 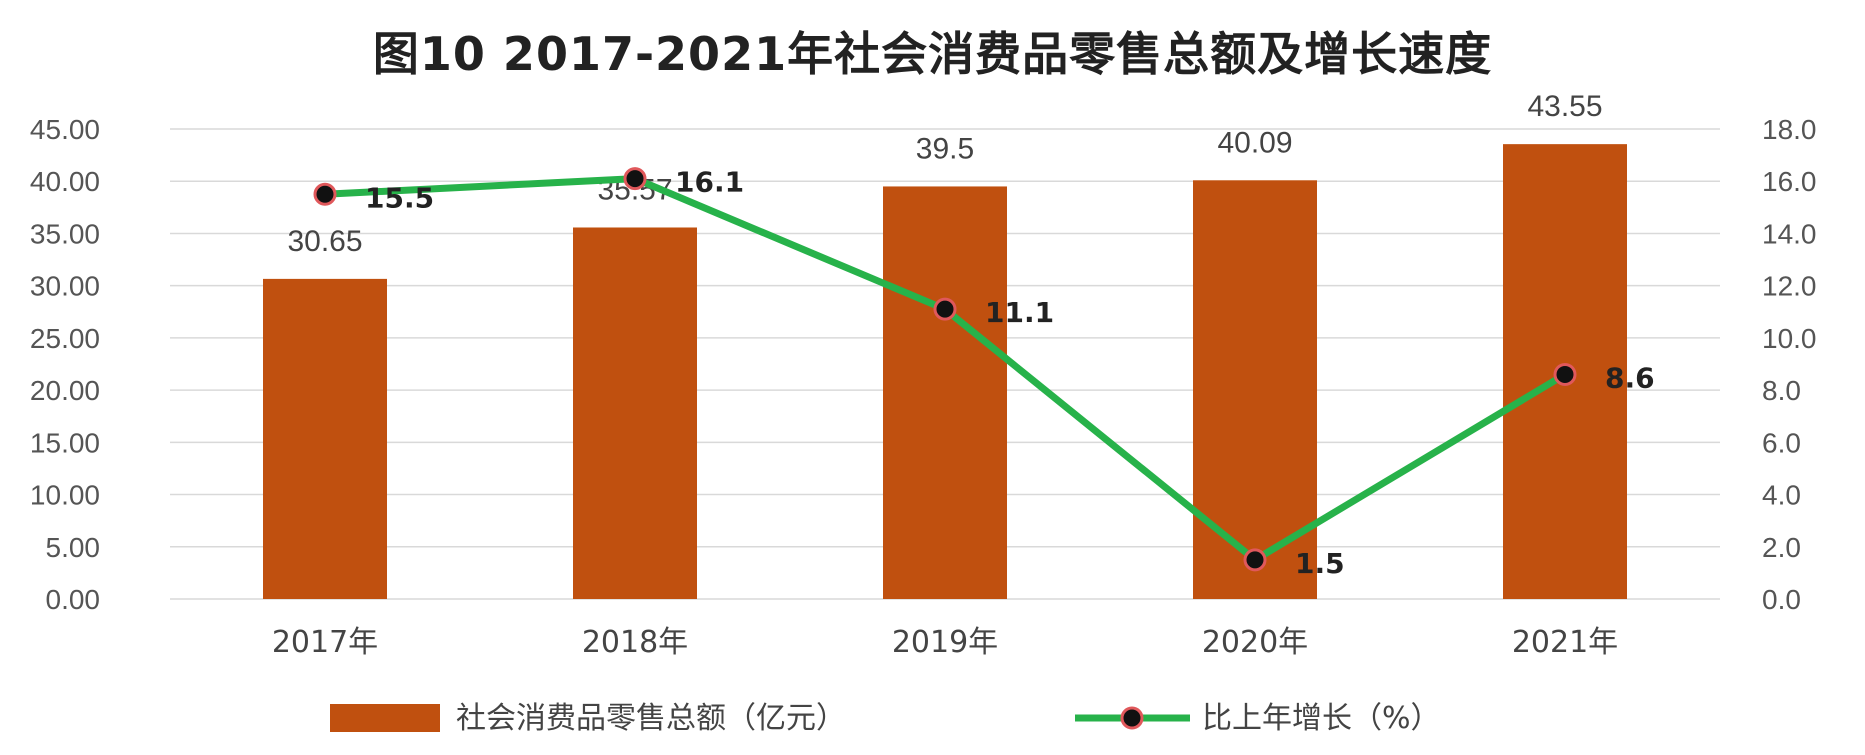 I want to click on left-tick-label: 20.00, so click(x=65, y=390).